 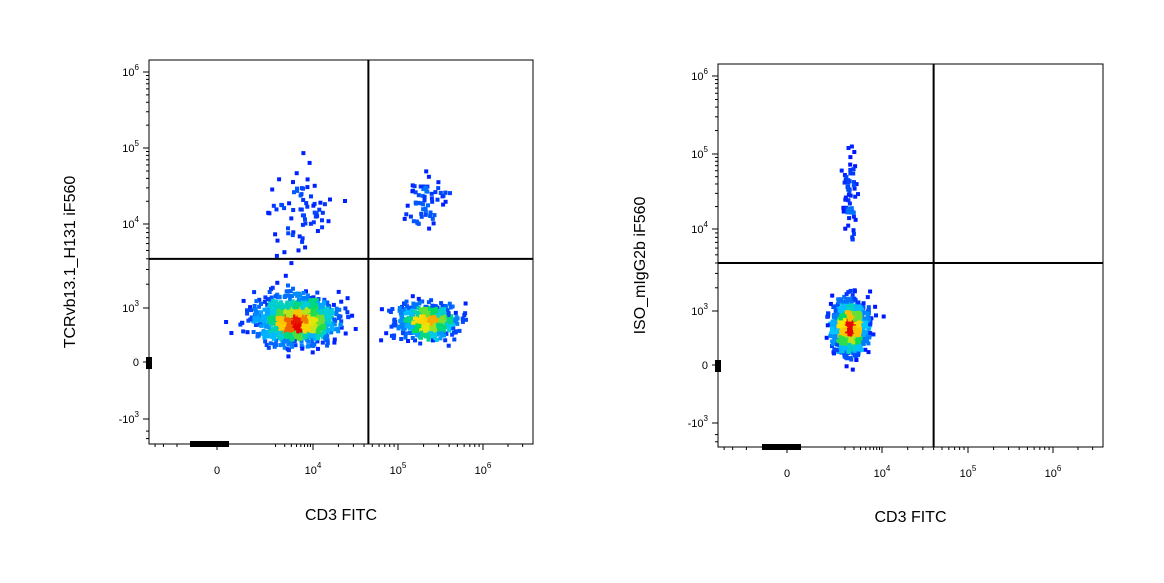 What do you see at coordinates (855, 258) in the screenshot?
I see `event-dots` at bounding box center [855, 258].